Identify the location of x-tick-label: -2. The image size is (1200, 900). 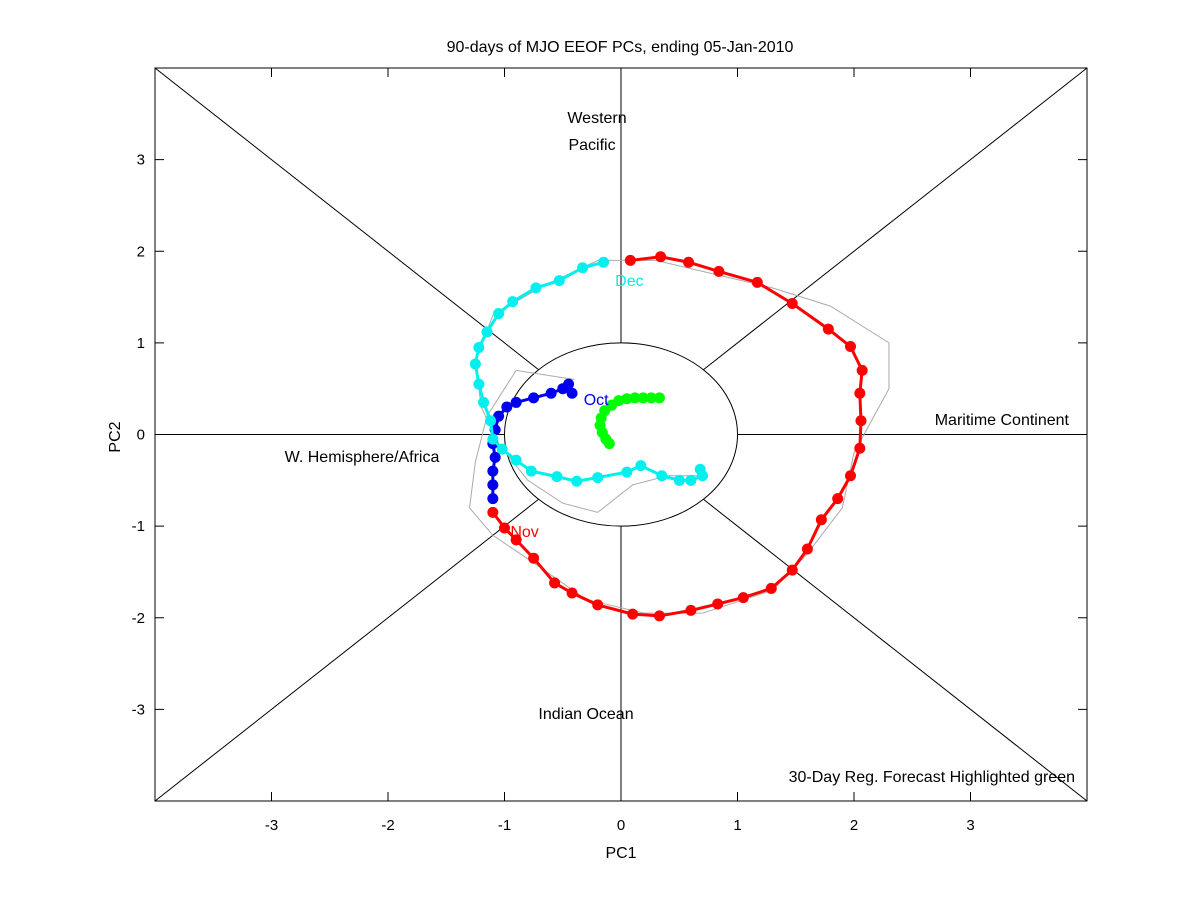
(387, 825).